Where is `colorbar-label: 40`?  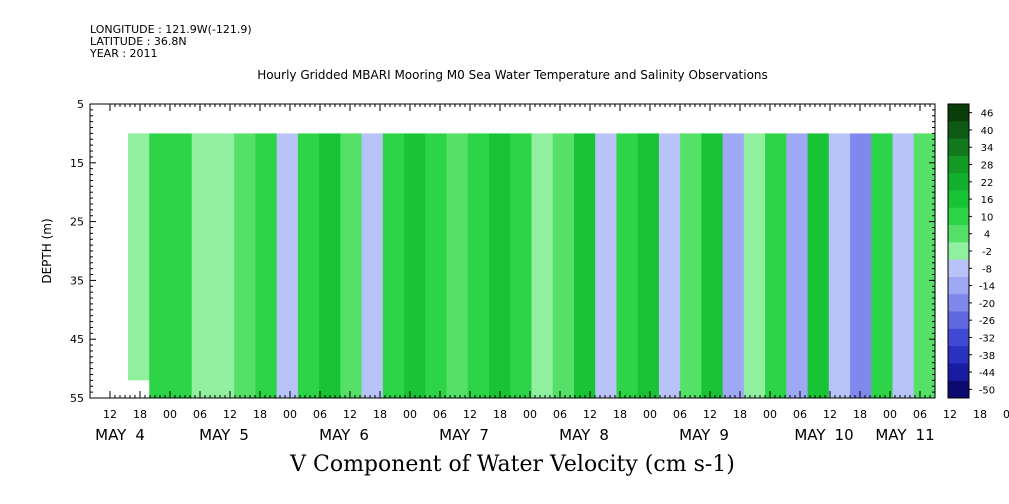
colorbar-label: 40 is located at coordinates (987, 131).